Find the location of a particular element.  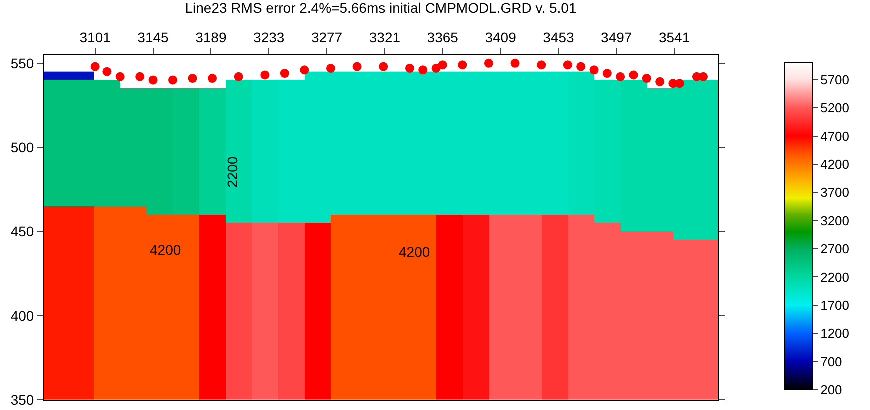

x-tick-label: 3409 is located at coordinates (501, 37).